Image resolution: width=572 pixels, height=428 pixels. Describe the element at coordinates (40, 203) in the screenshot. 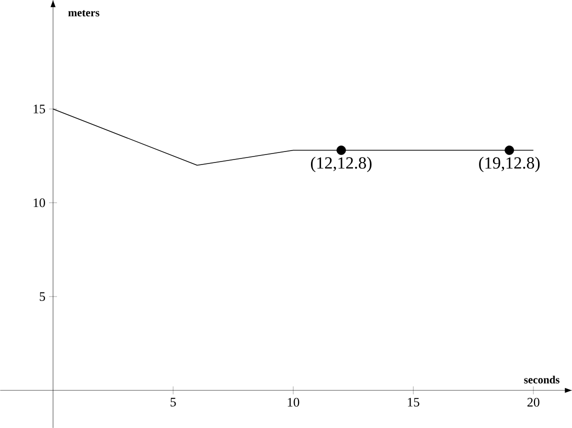

I see `y-tick-label: 10` at that location.